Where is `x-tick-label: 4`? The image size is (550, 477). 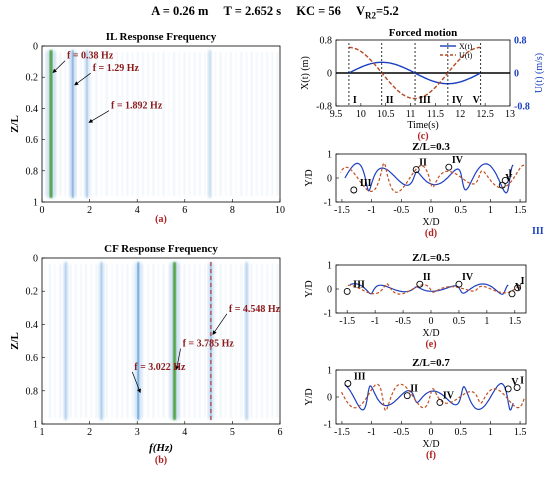 x-tick-label: 4 is located at coordinates (184, 432).